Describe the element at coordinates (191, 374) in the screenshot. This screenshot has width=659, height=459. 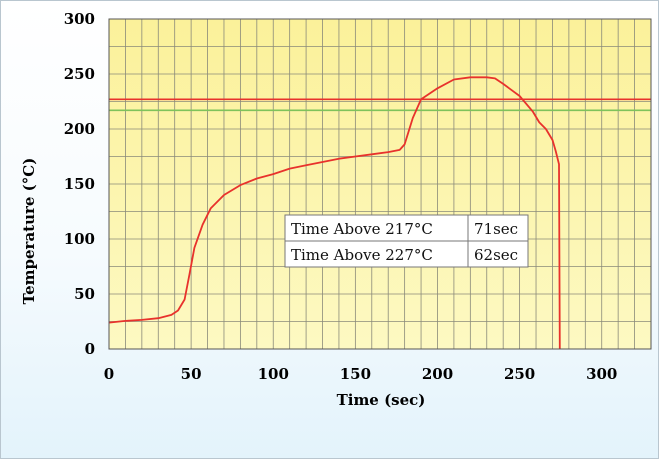
I see `x-tick-label: 50` at that location.